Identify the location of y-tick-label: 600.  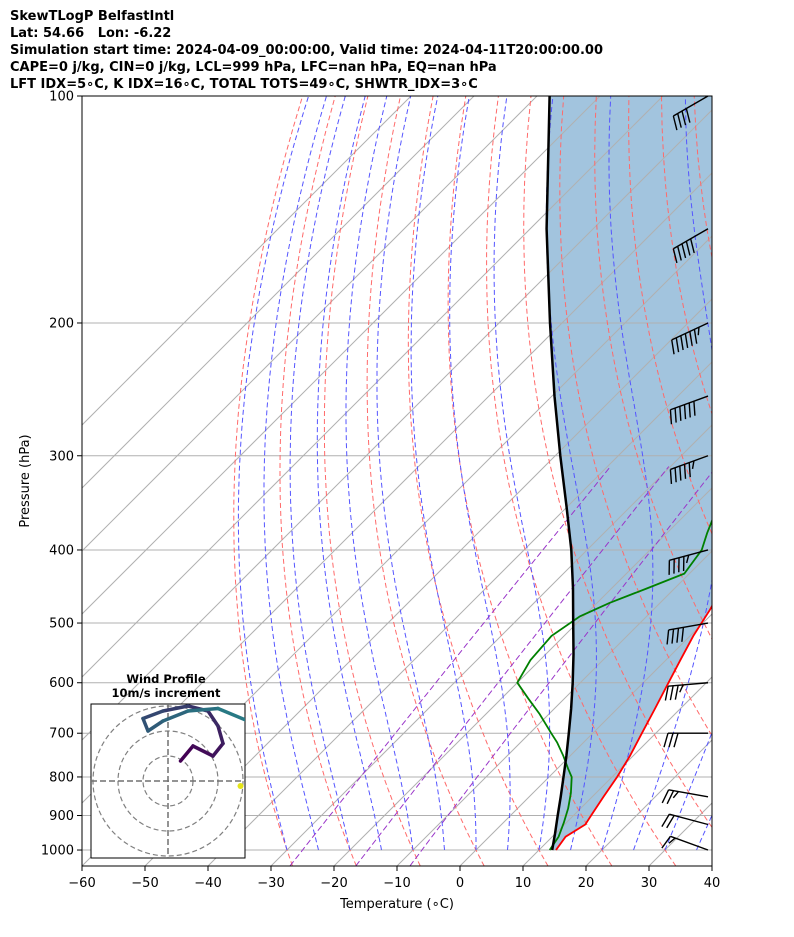
(61, 683).